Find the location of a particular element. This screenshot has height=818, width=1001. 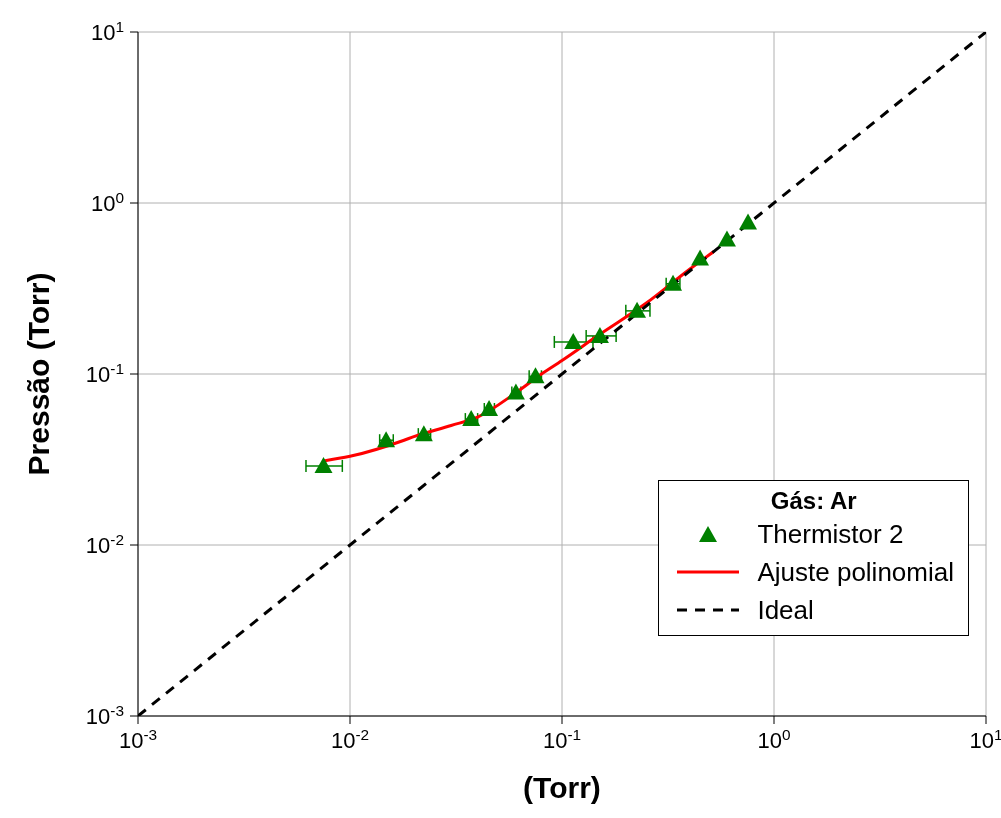

x-tick-label: 10$^{1}$ is located at coordinates (985, 739).